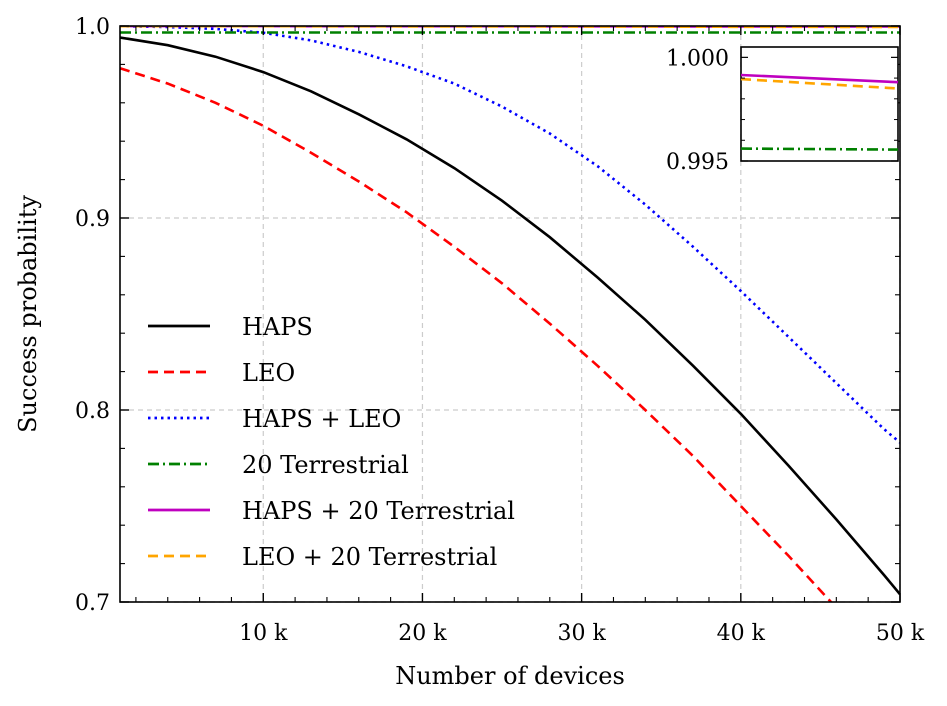 The image size is (947, 706). What do you see at coordinates (92, 603) in the screenshot?
I see `y-tick-label-0: 0.7` at bounding box center [92, 603].